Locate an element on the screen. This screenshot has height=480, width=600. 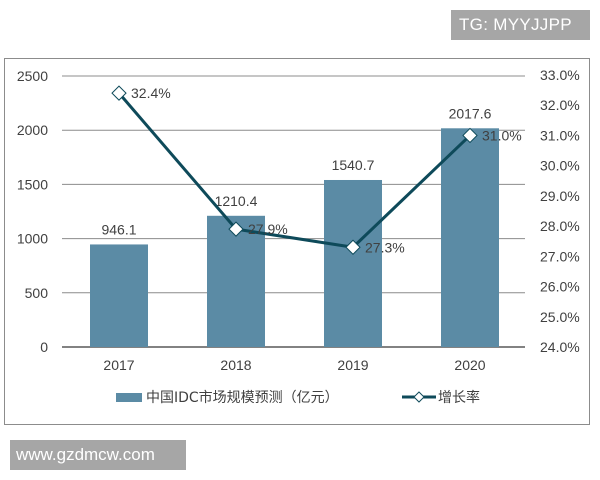
x-axis-label: 2018 is located at coordinates (235, 365).